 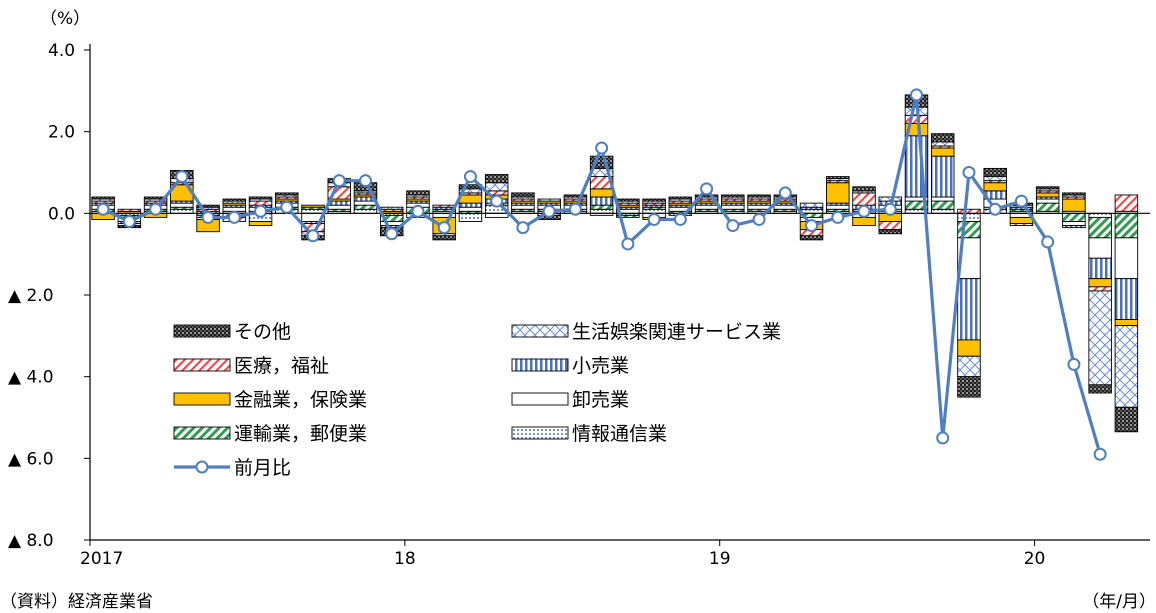 I want to click on y-tick-label: ▲ 8.0, so click(x=31, y=541).